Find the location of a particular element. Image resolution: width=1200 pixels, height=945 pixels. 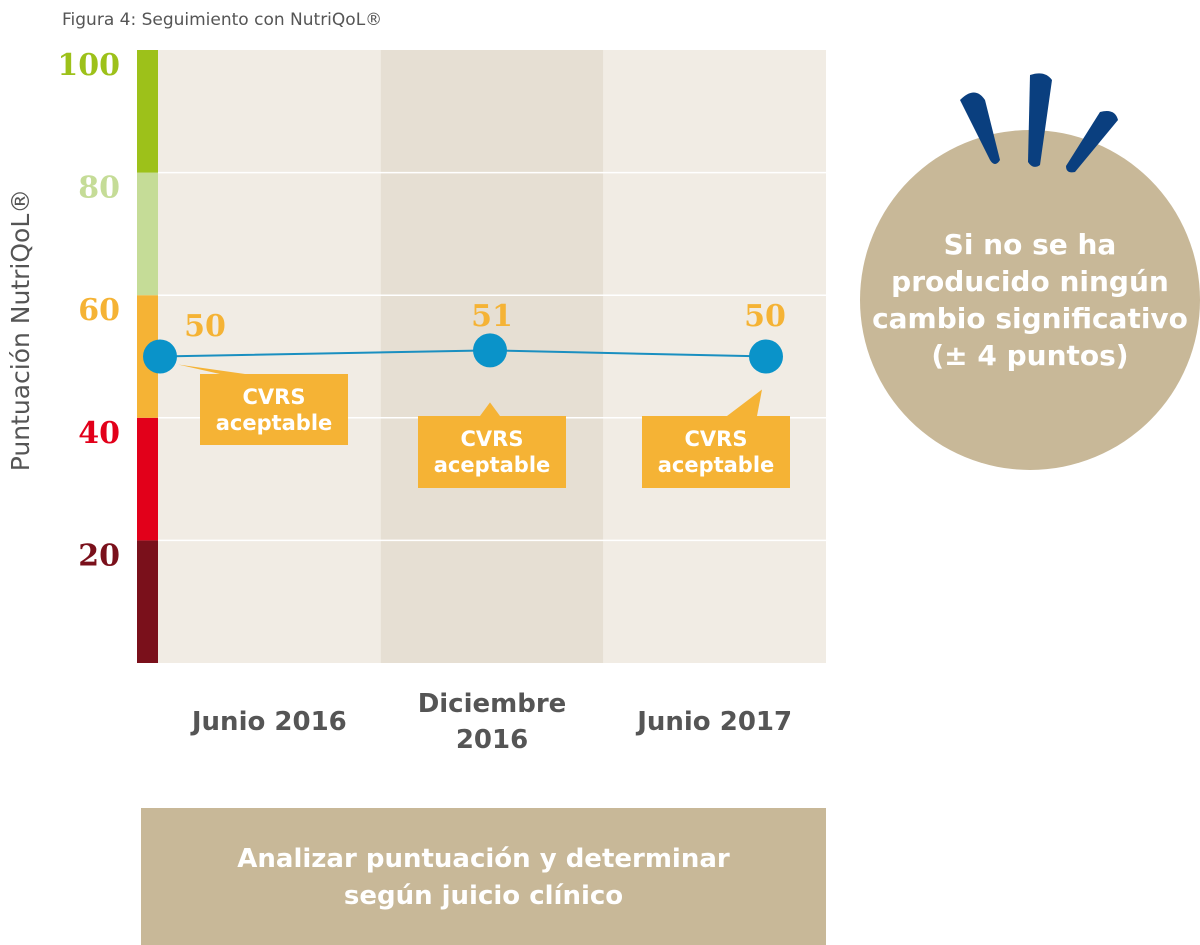

y-tick-label: 100 is located at coordinates (88, 65).